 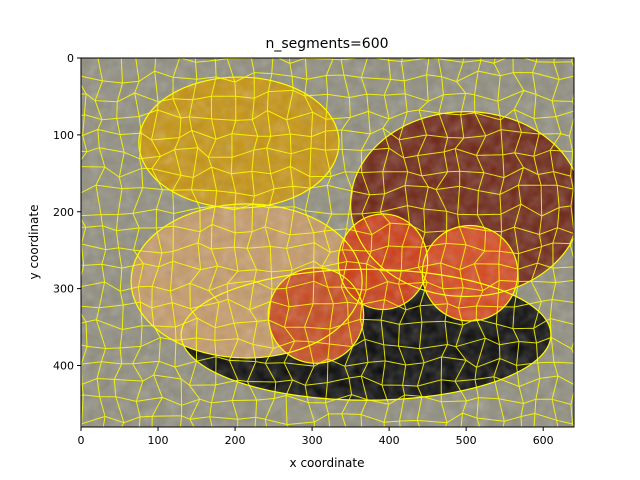 I want to click on x-tick-label: 300, so click(x=312, y=440).